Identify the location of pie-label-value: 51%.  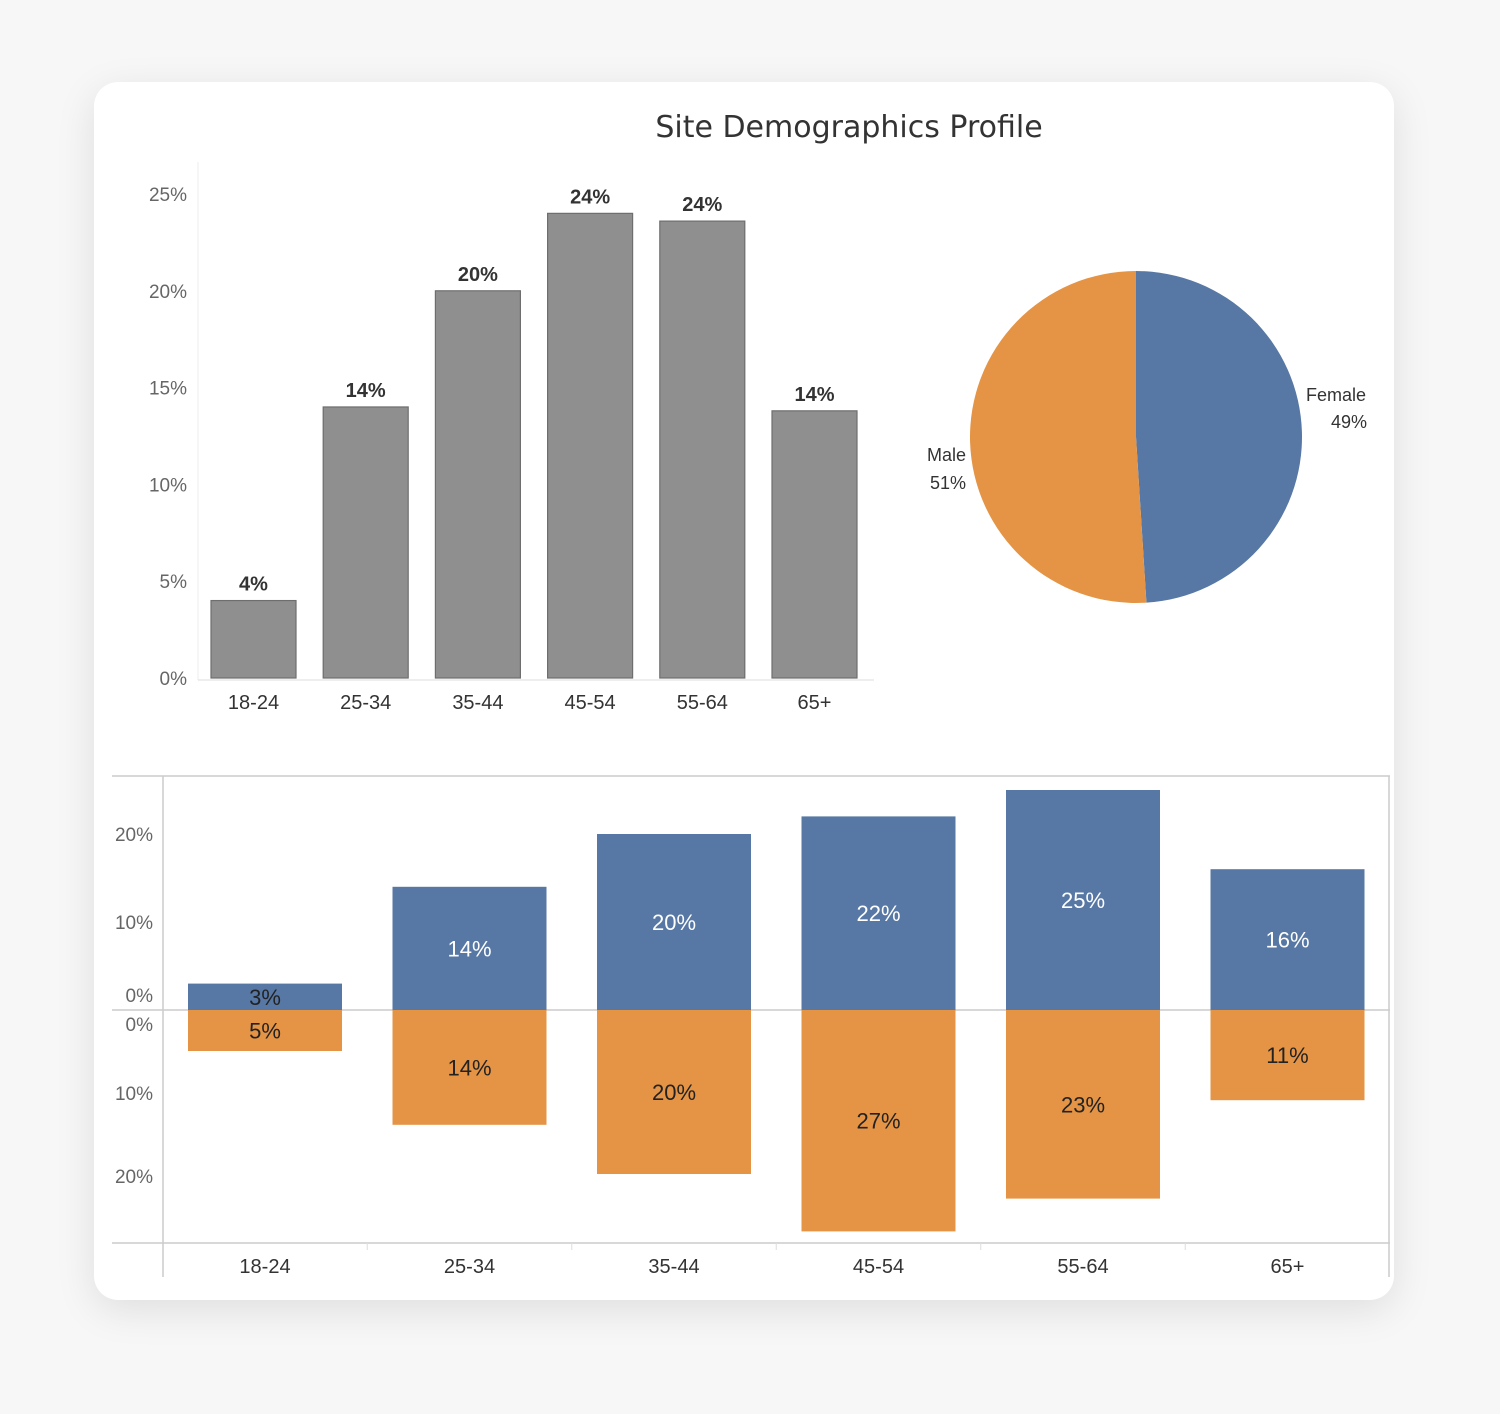
(948, 483).